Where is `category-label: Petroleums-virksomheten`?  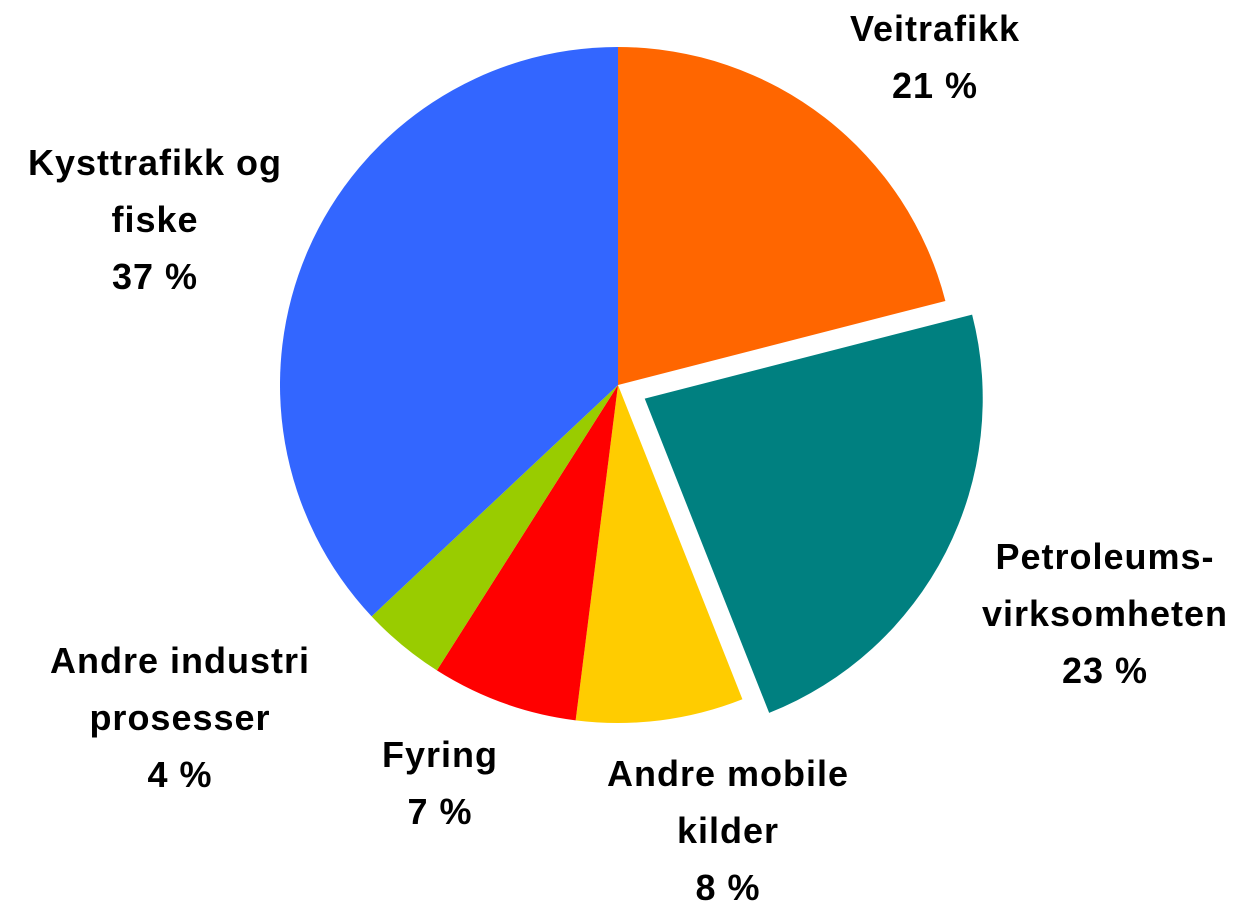 category-label: Petroleums-virksomheten is located at coordinates (1105, 585).